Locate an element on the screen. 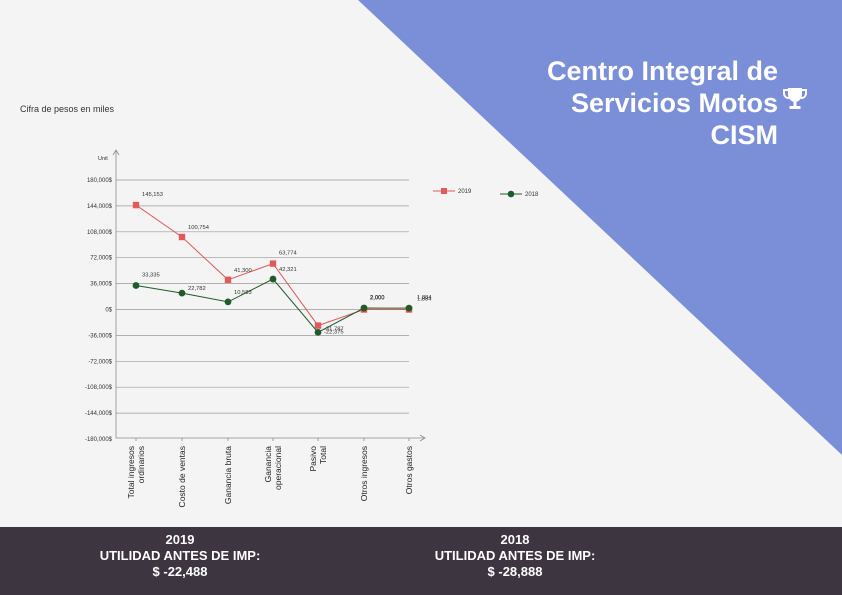 This screenshot has height=595, width=842. legend-marker-2018 is located at coordinates (511, 194).